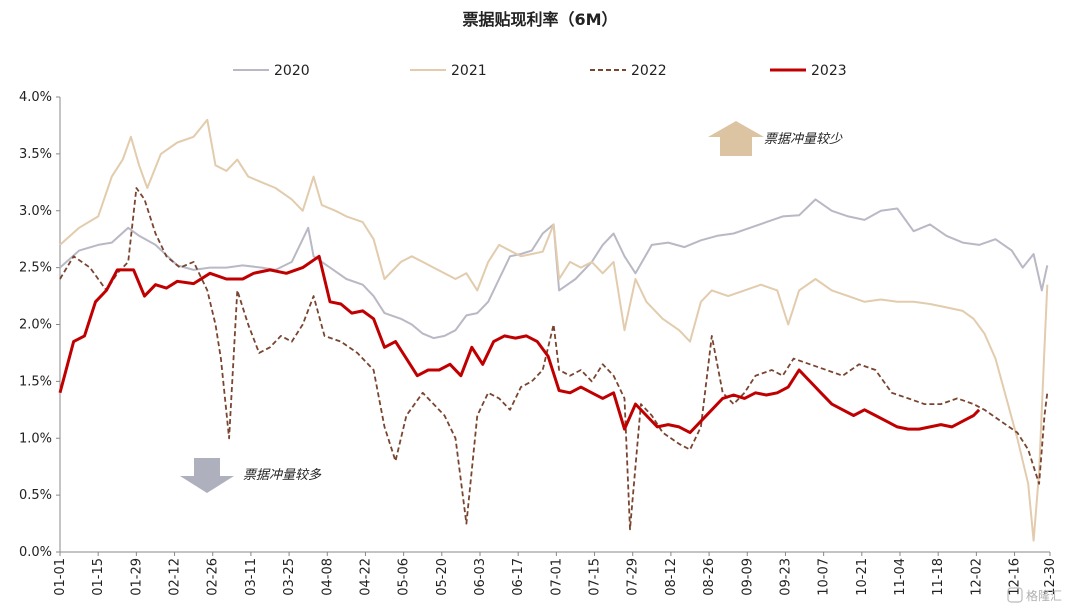  I want to click on x-tick-label: 05-06, so click(404, 577).